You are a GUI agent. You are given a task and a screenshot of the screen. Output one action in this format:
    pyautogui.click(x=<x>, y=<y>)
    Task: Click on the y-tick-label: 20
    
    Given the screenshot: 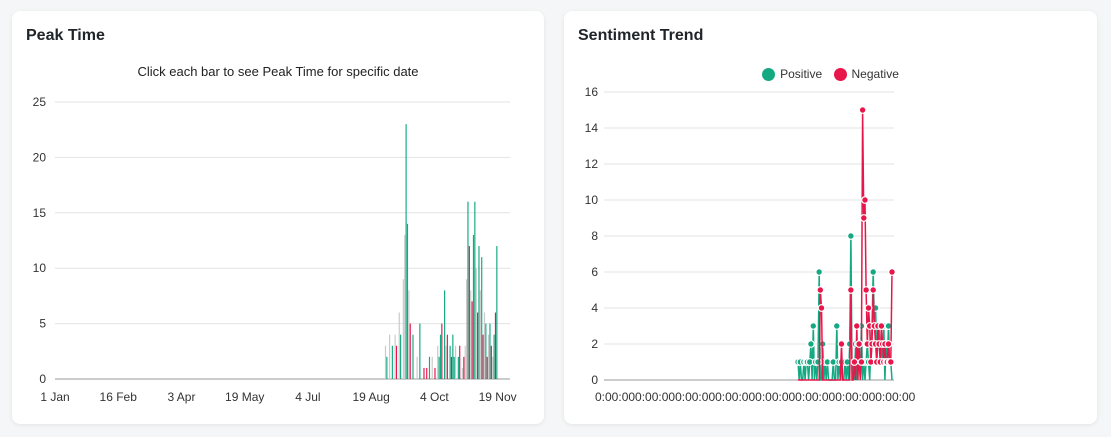 What is the action you would take?
    pyautogui.click(x=40, y=157)
    